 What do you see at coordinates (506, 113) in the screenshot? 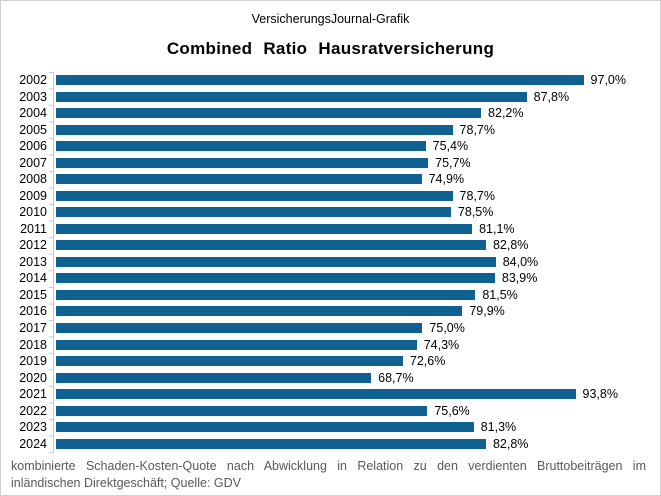
I see `value-label: 82,2%` at bounding box center [506, 113].